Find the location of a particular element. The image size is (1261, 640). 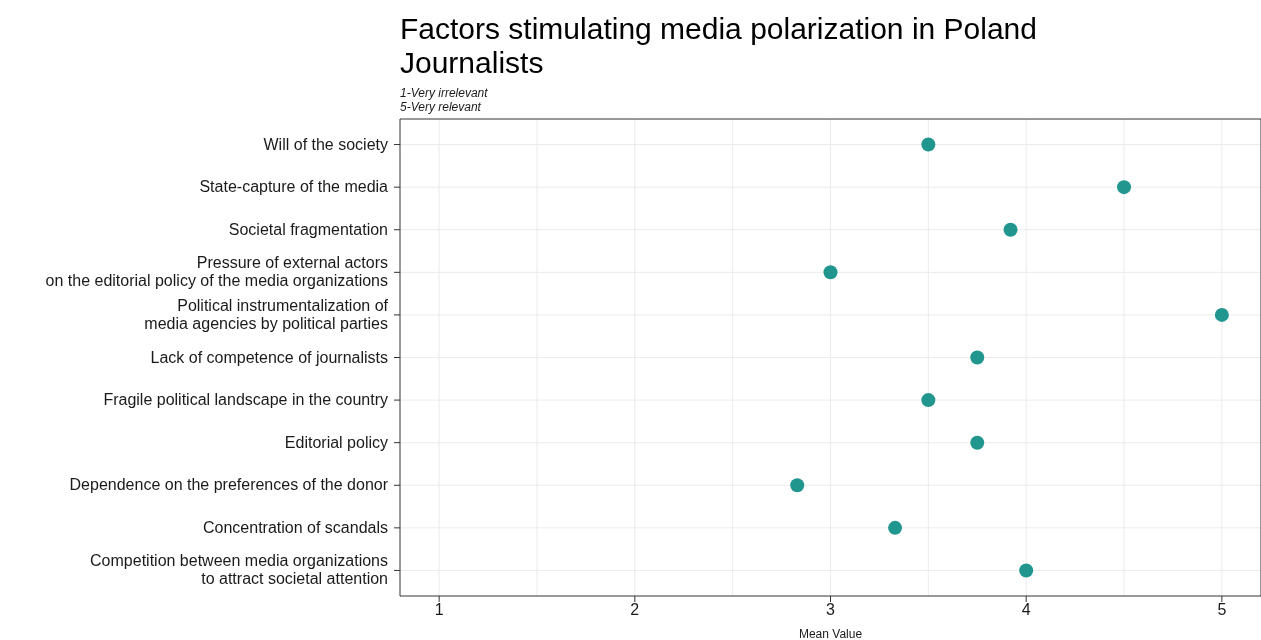

x-tick-label: 1 is located at coordinates (439, 610).